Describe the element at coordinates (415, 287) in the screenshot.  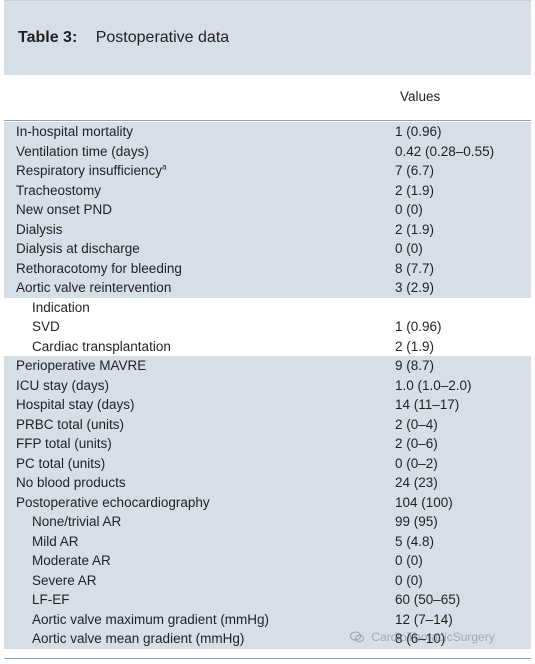
I see `row-value: 3 (2.9)` at that location.